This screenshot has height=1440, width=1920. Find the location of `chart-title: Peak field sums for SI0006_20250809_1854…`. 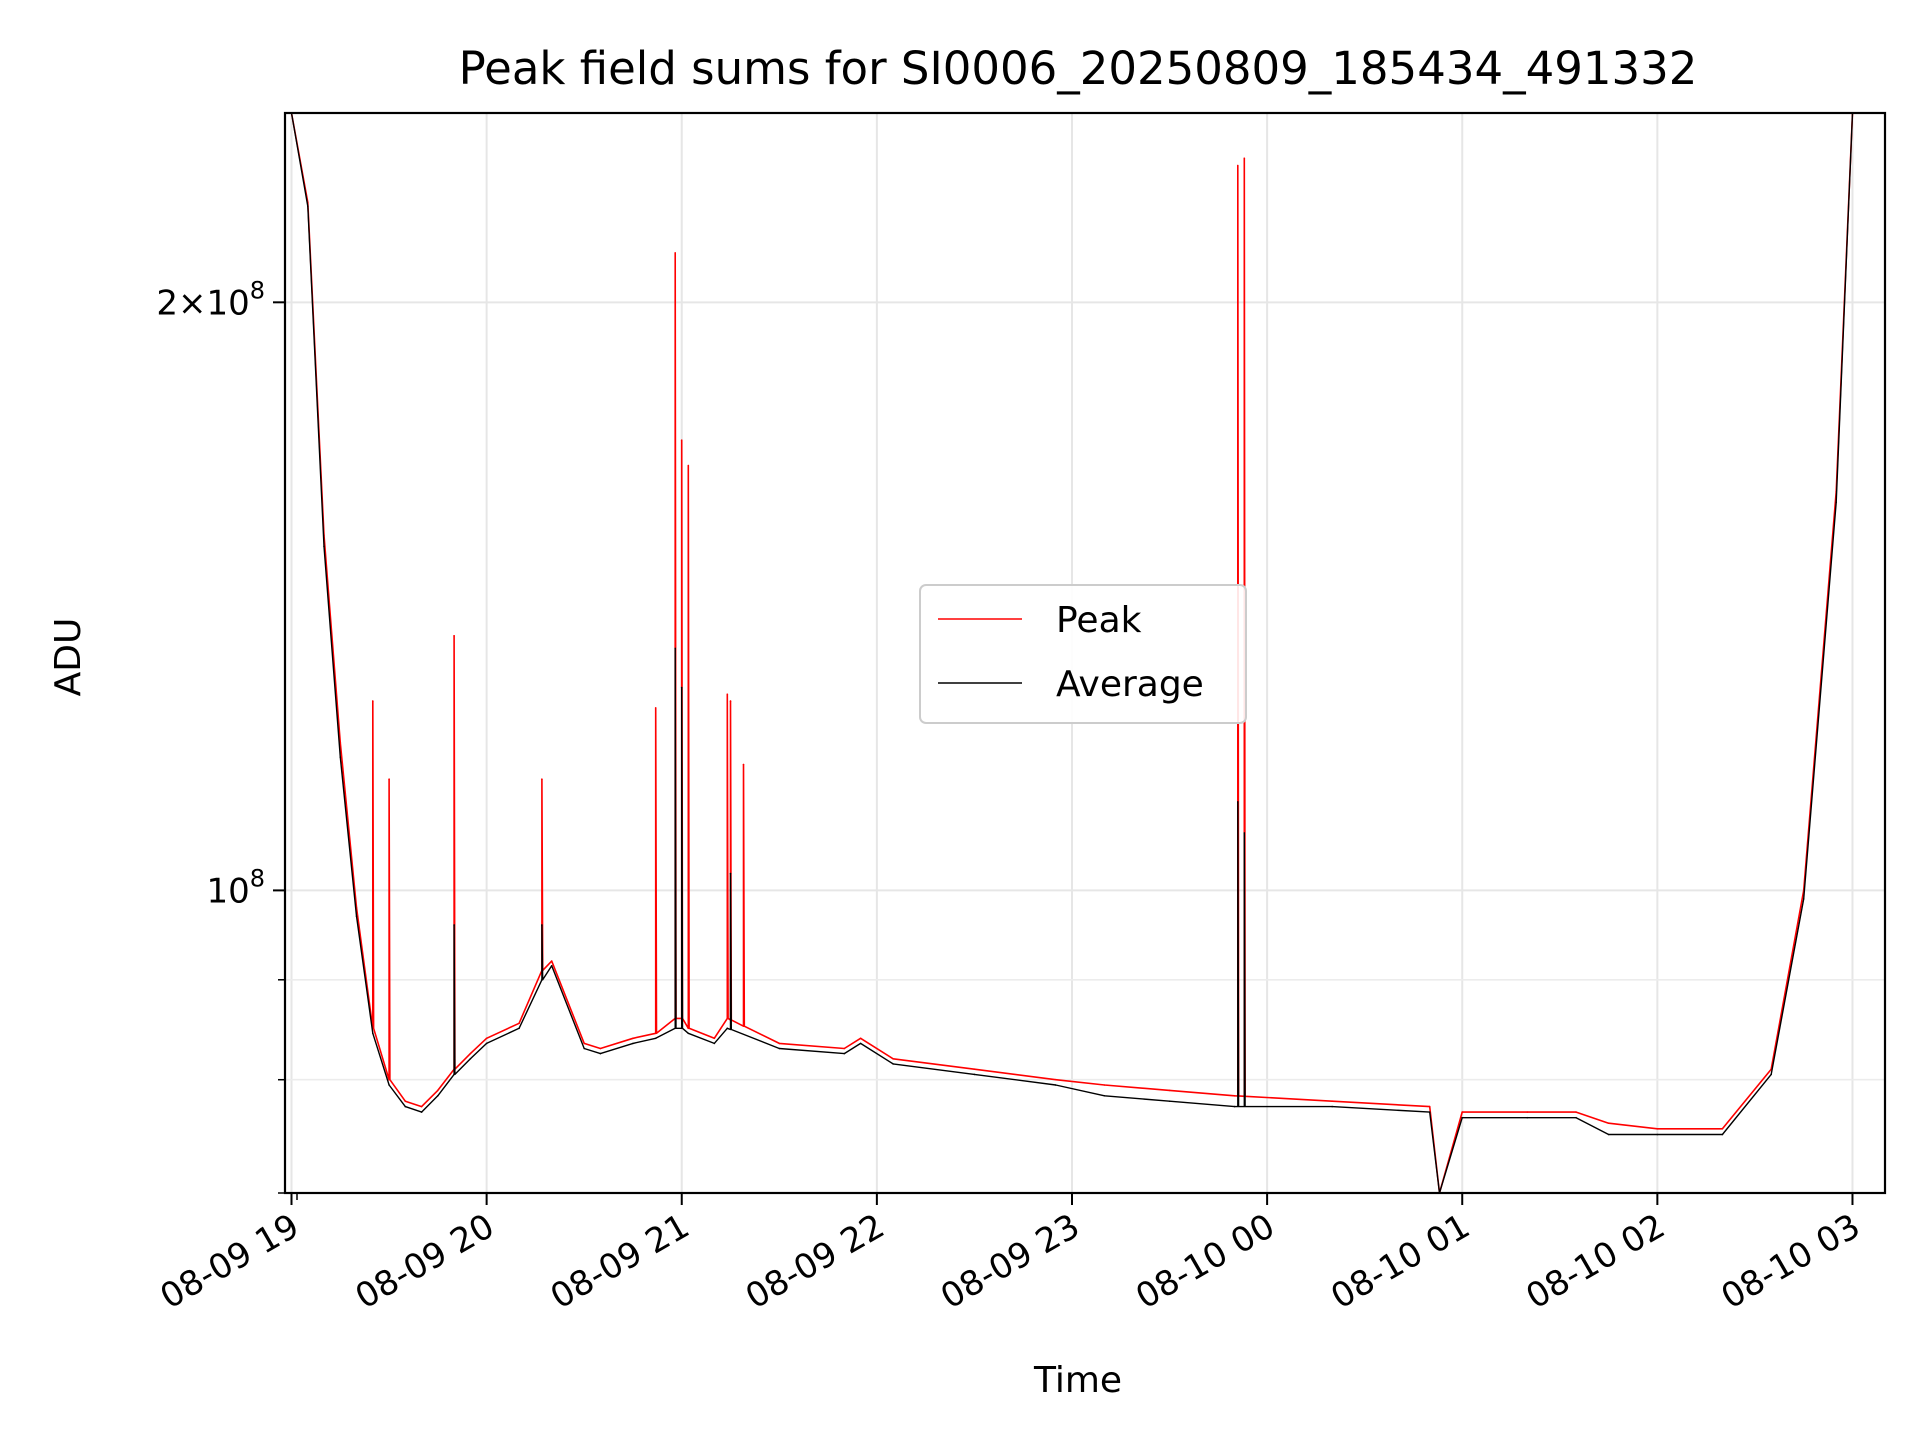

chart-title: Peak field sums for SI0006_20250809_1854… is located at coordinates (1078, 68).